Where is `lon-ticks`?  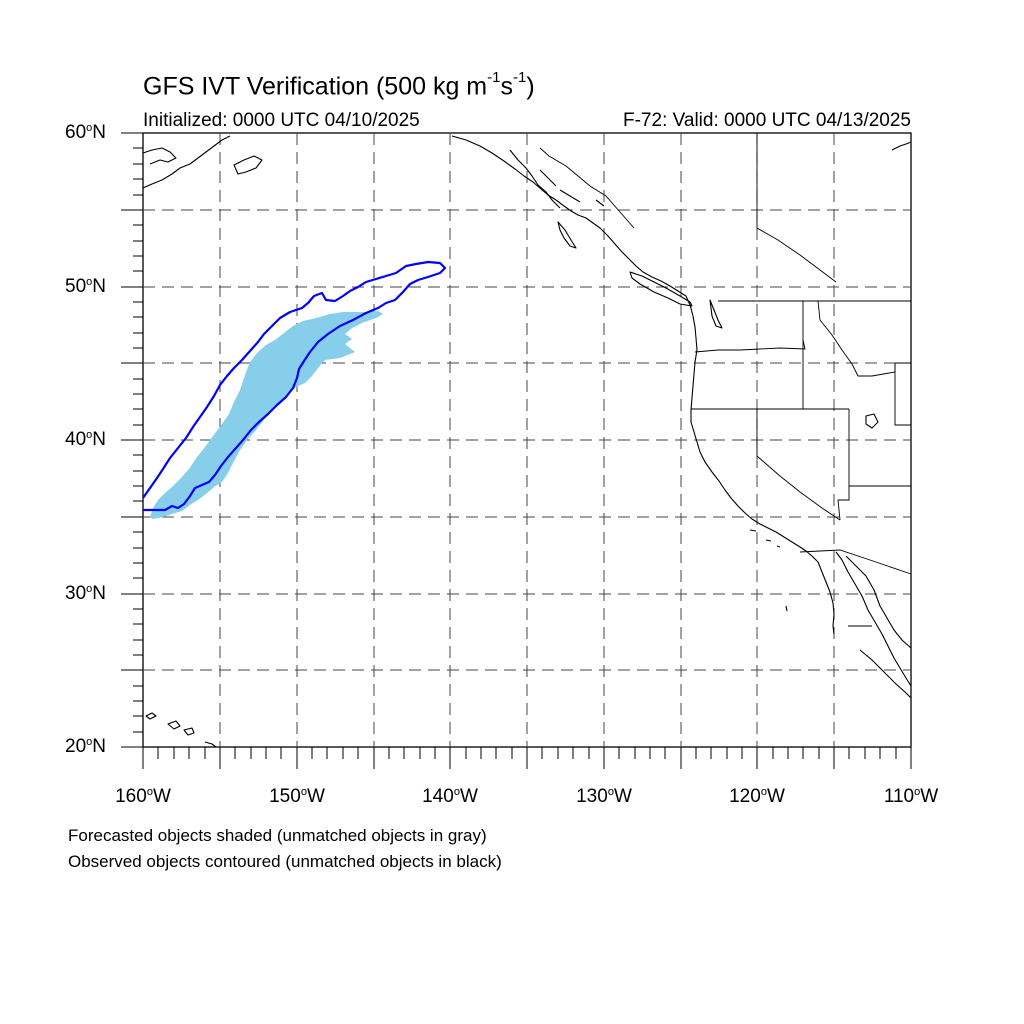 lon-ticks is located at coordinates (527, 758).